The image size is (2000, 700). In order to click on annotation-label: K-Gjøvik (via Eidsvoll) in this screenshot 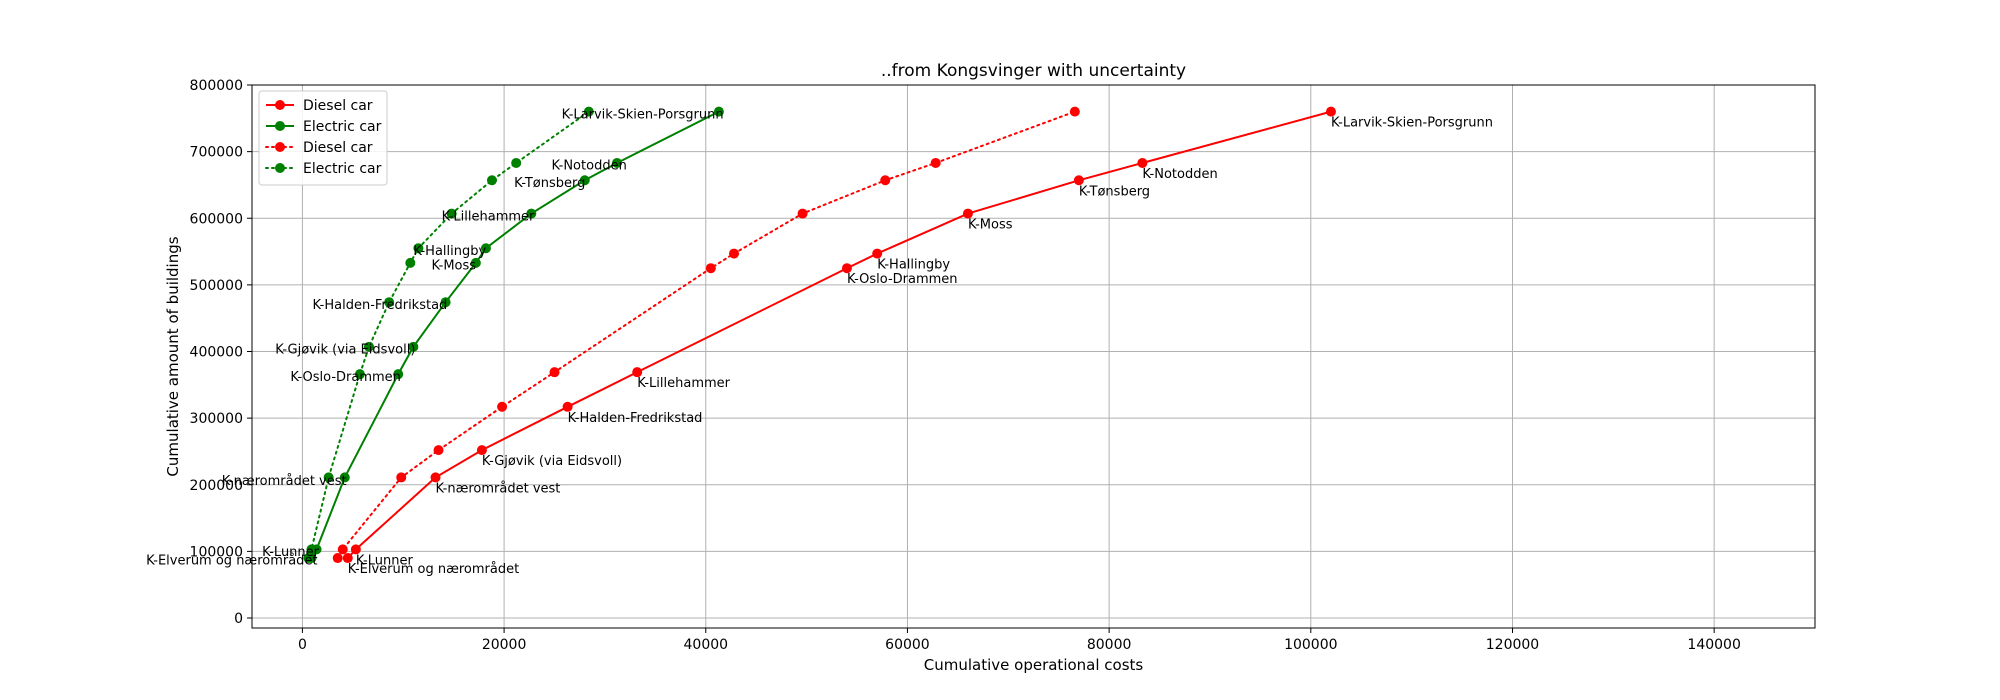, I will do `click(345, 350)`.